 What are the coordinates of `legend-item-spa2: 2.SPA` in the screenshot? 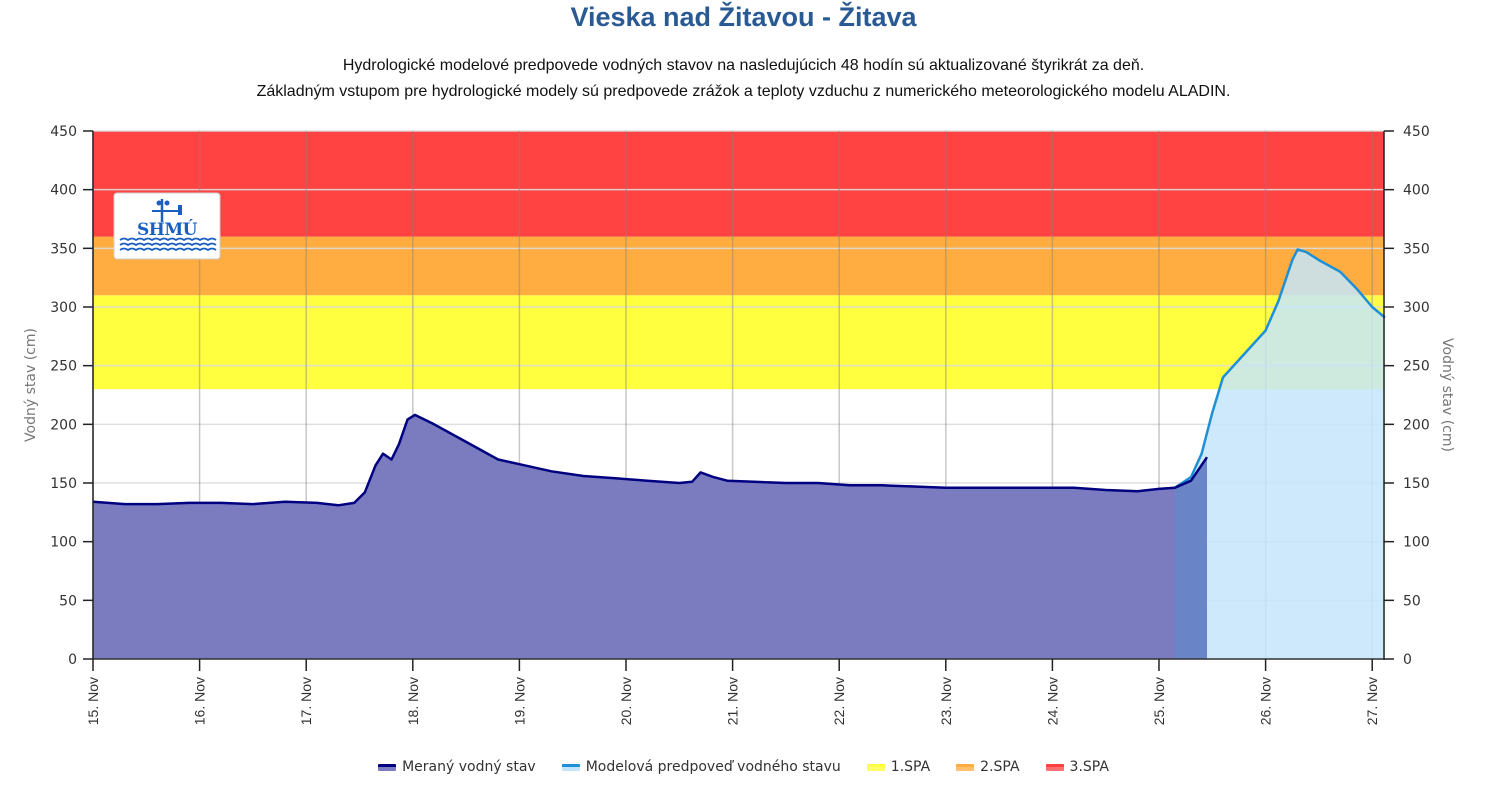 It's located at (988, 767).